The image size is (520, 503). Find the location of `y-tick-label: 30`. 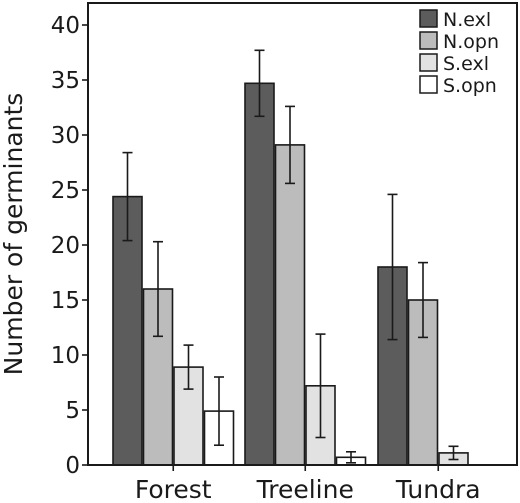

y-tick-label: 30 is located at coordinates (65, 136).